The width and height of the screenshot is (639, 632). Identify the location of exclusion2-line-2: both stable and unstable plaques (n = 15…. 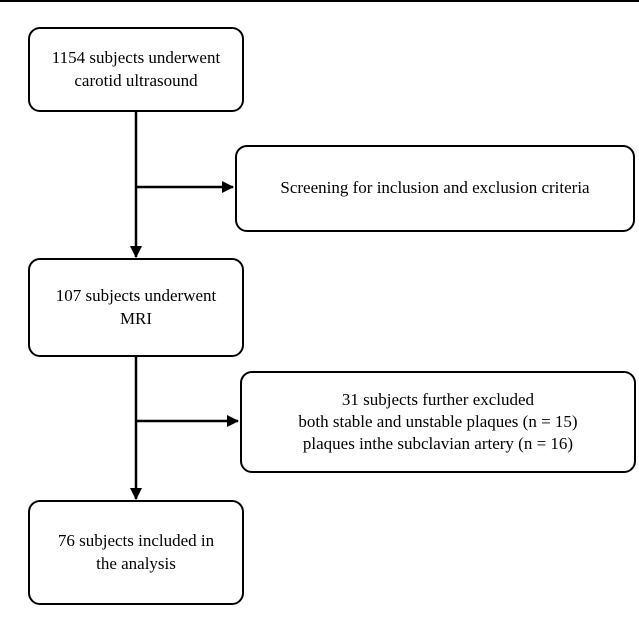
(438, 421).